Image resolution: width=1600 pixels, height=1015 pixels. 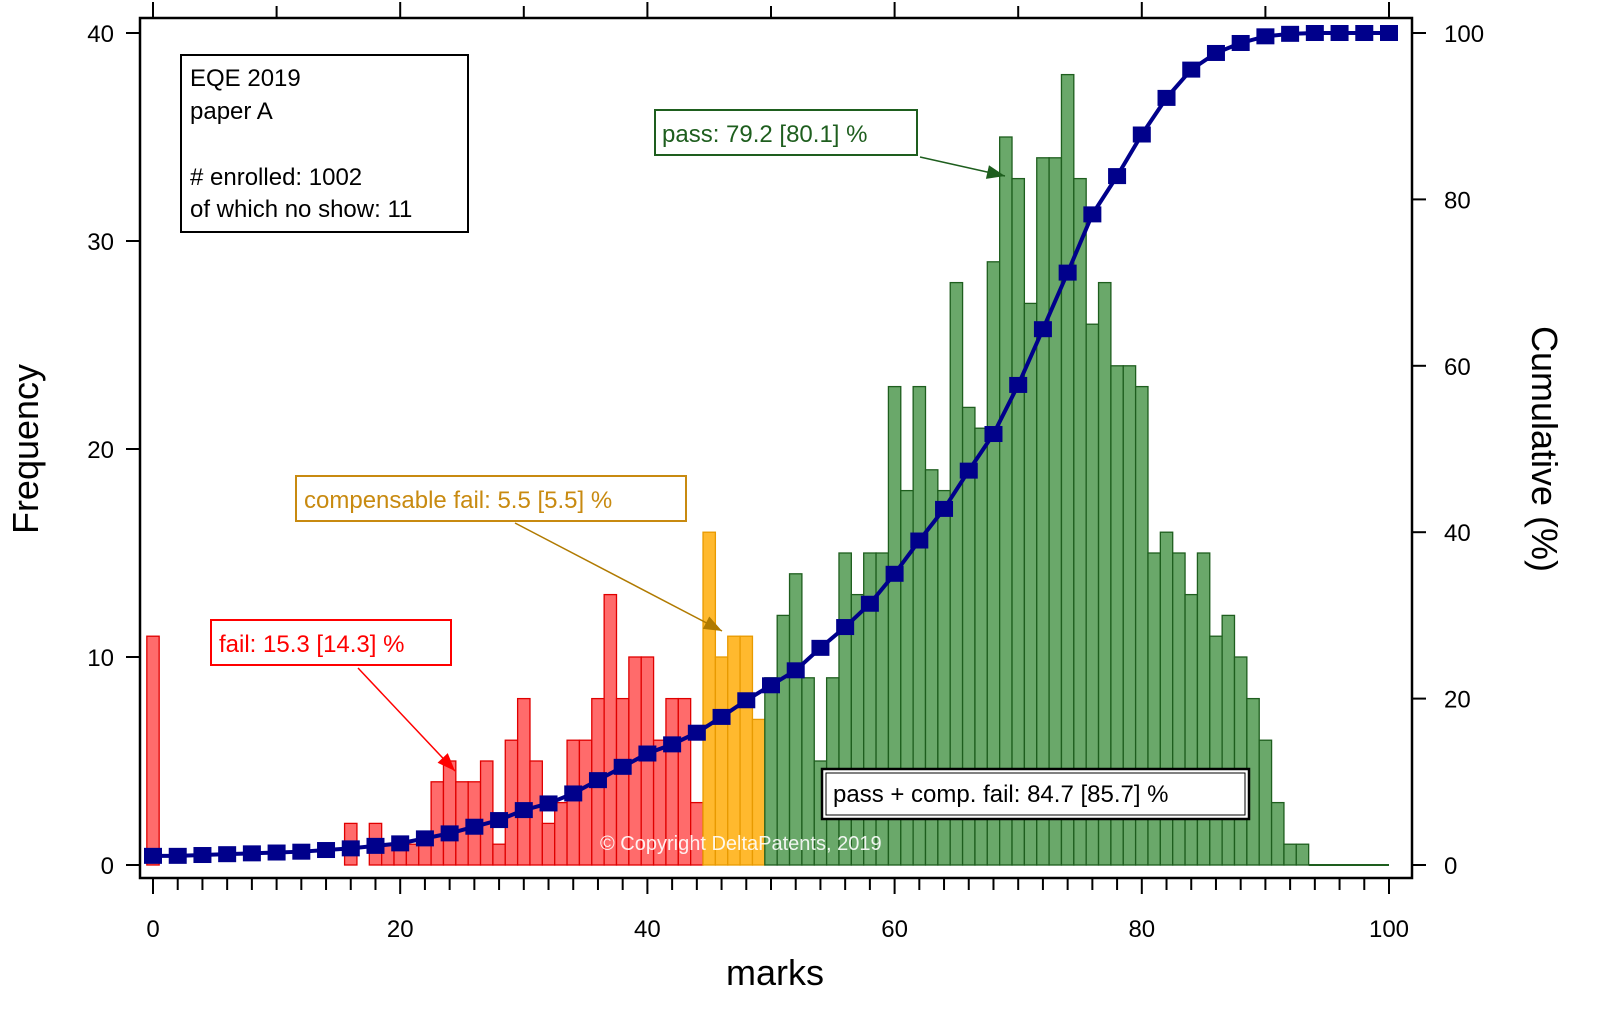 What do you see at coordinates (245, 78) in the screenshot?
I see `info-box-line-0: EQE 2019` at bounding box center [245, 78].